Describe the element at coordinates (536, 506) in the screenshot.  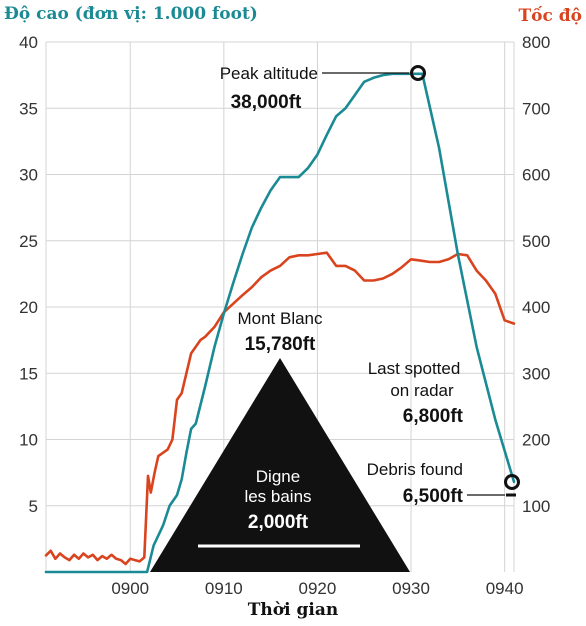
I see `y-right-tick-label: 100` at that location.